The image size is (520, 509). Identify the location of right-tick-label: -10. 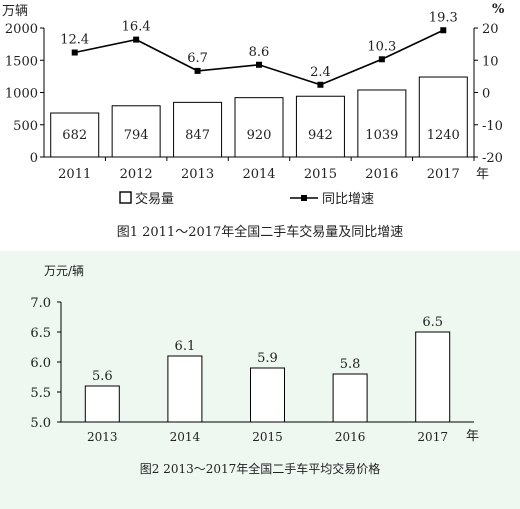
(492, 126).